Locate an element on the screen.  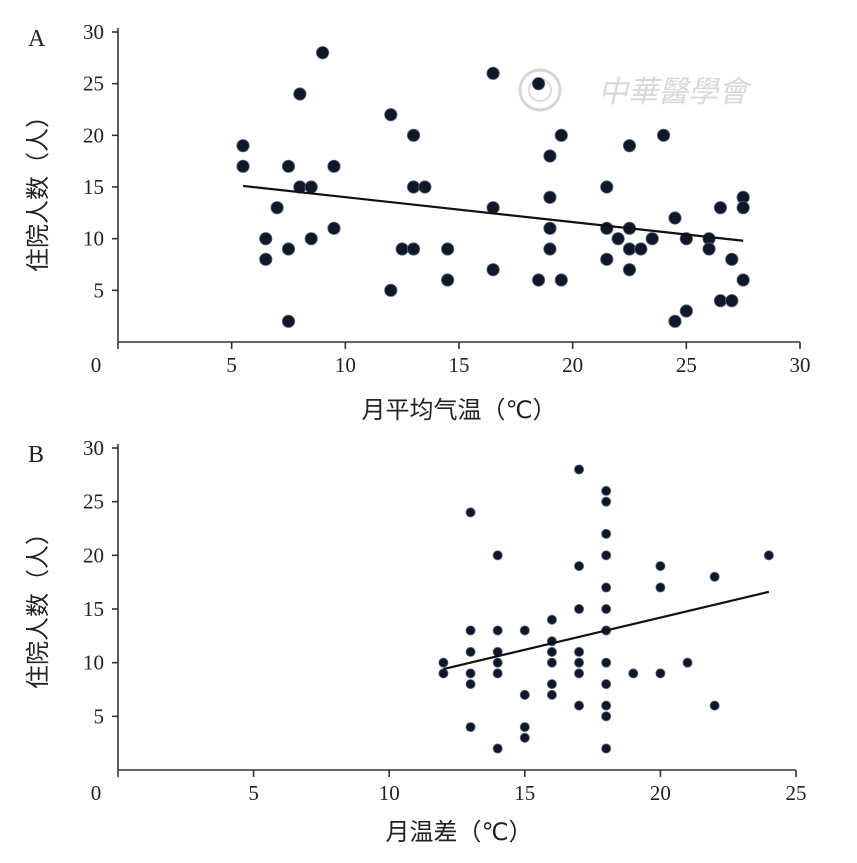
panel-a-letter: A is located at coordinates (37, 39).